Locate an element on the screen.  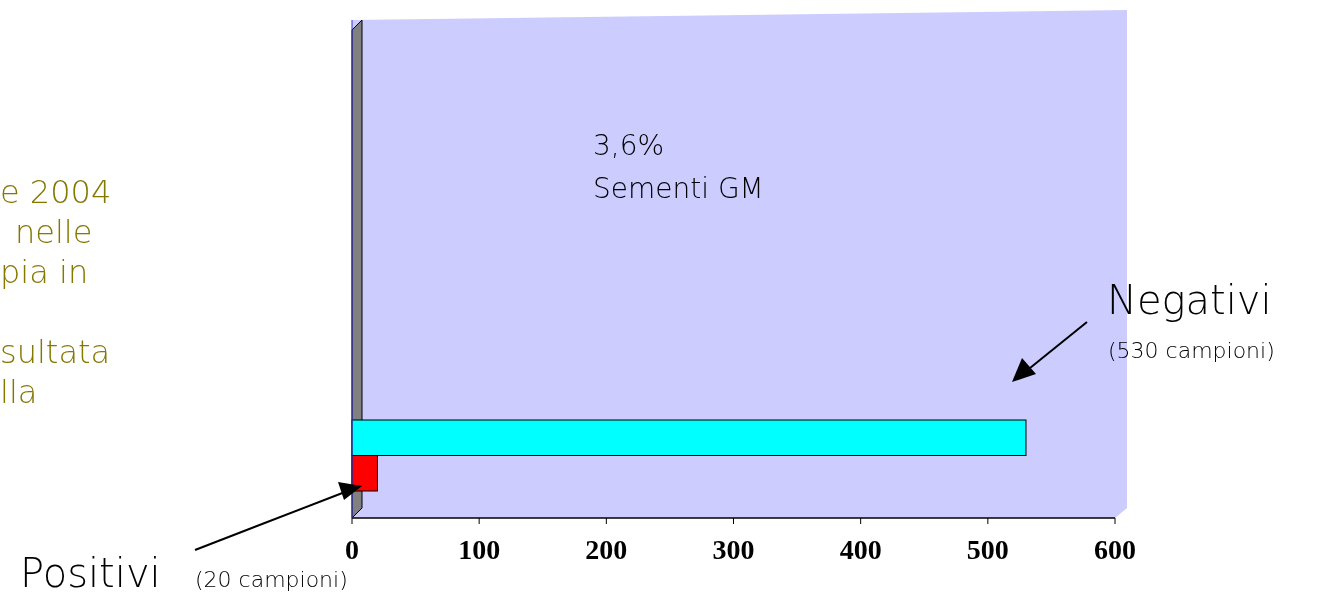
x-tick-label: 300 is located at coordinates (733, 549).